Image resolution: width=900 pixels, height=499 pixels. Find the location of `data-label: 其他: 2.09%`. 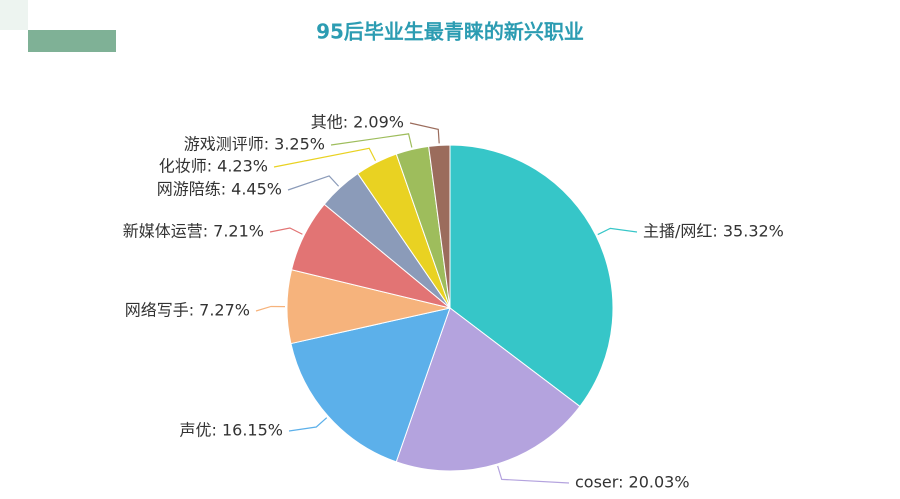

data-label: 其他: 2.09% is located at coordinates (357, 122).